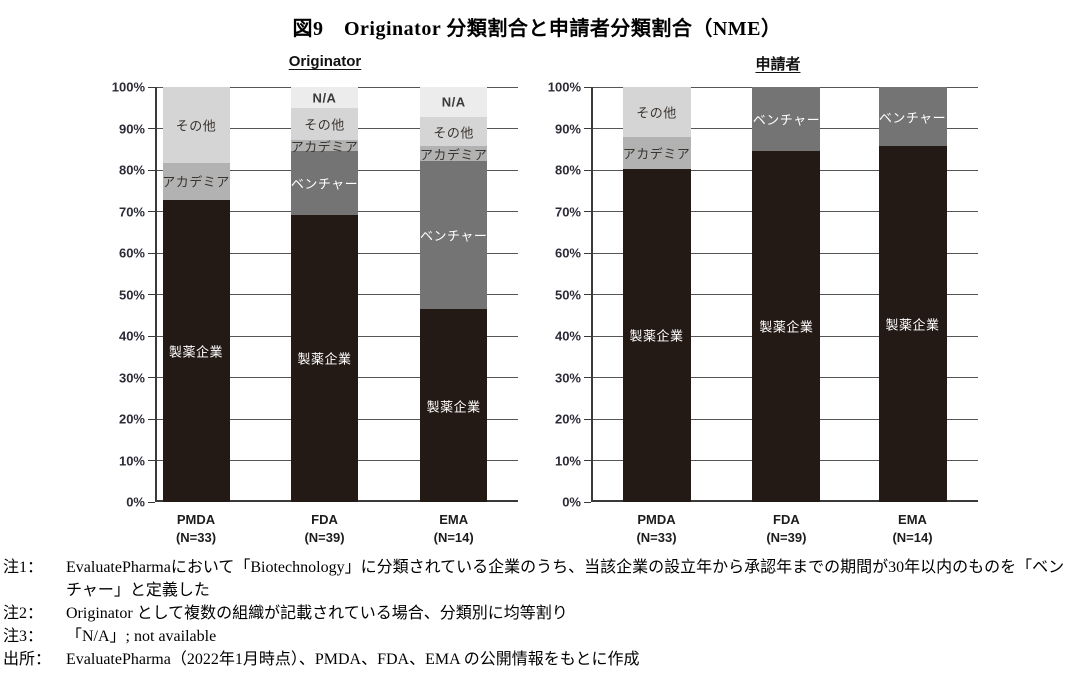  I want to click on chart-title-applicant: 申請者, so click(778, 64).